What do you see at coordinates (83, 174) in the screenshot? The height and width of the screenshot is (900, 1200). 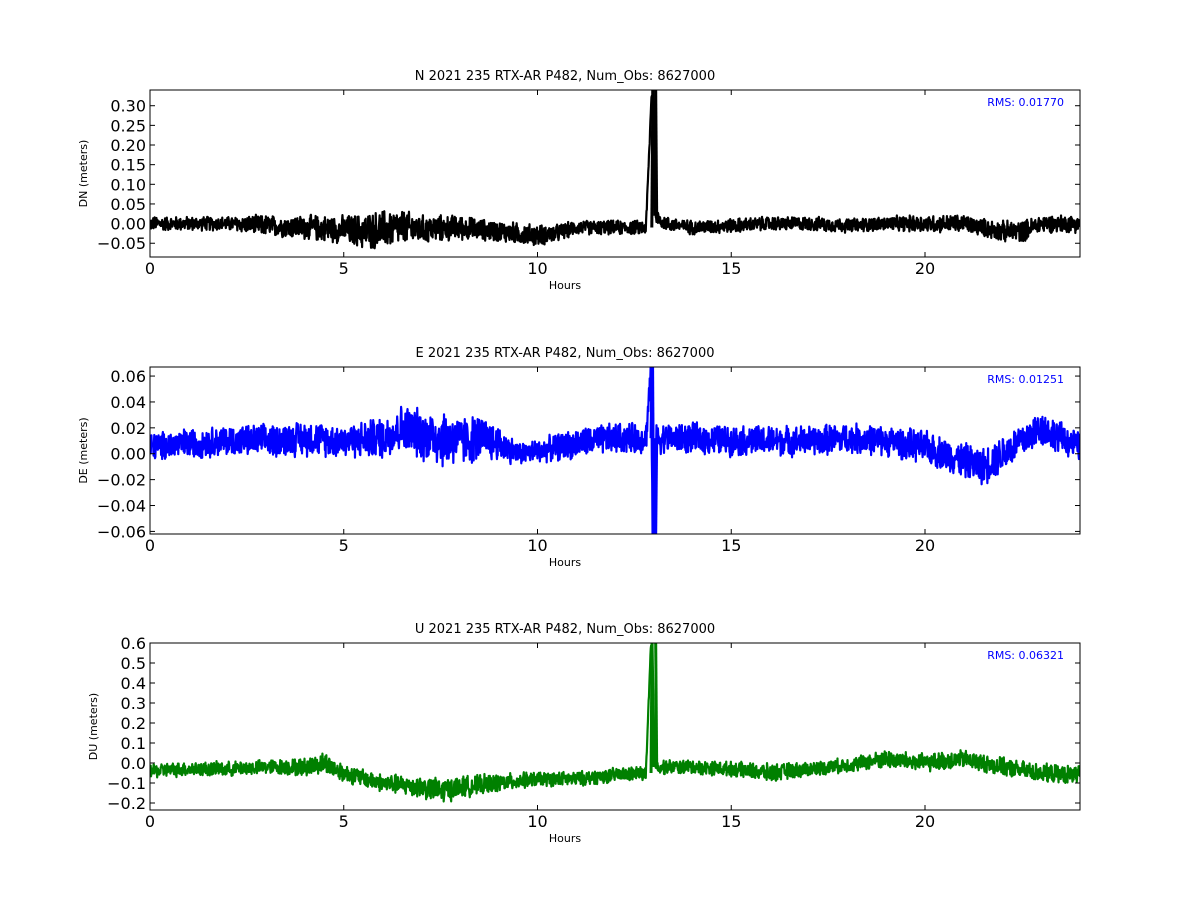 I see `y-axis-label-north: DN (meters)` at bounding box center [83, 174].